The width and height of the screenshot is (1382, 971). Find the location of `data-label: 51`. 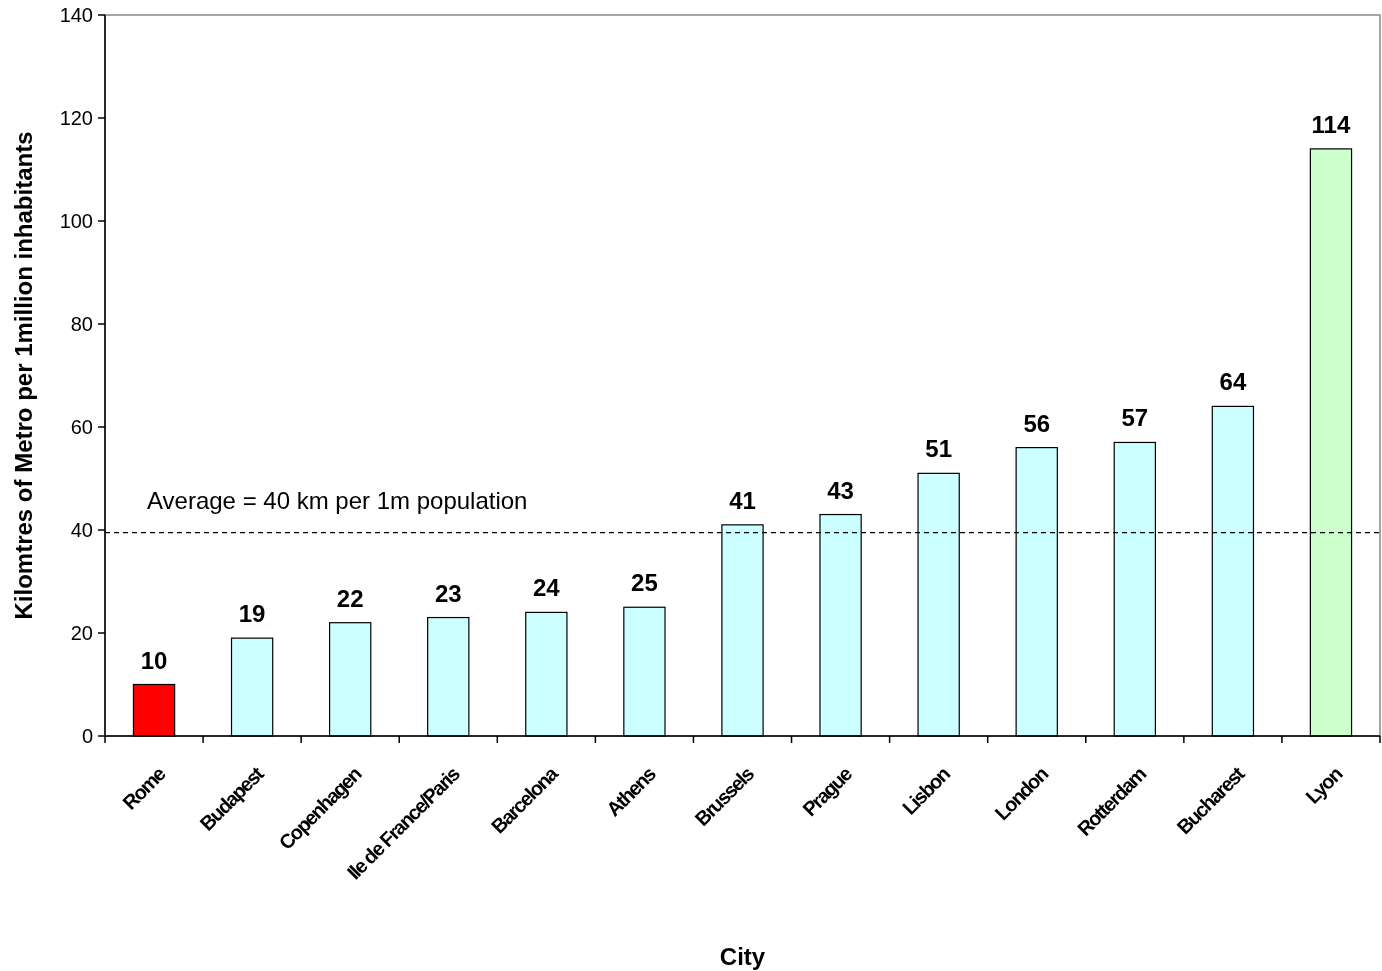

data-label: 51 is located at coordinates (939, 449).